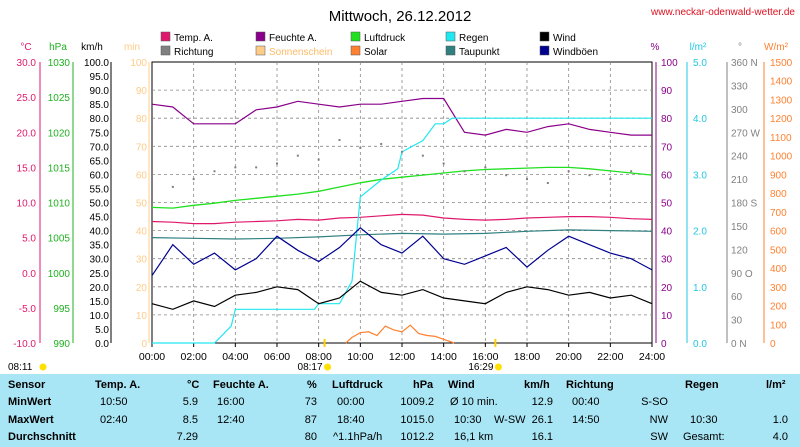 This screenshot has height=447, width=800. What do you see at coordinates (100, 204) in the screenshot?
I see `y-tick-wind: 50.0` at bounding box center [100, 204].